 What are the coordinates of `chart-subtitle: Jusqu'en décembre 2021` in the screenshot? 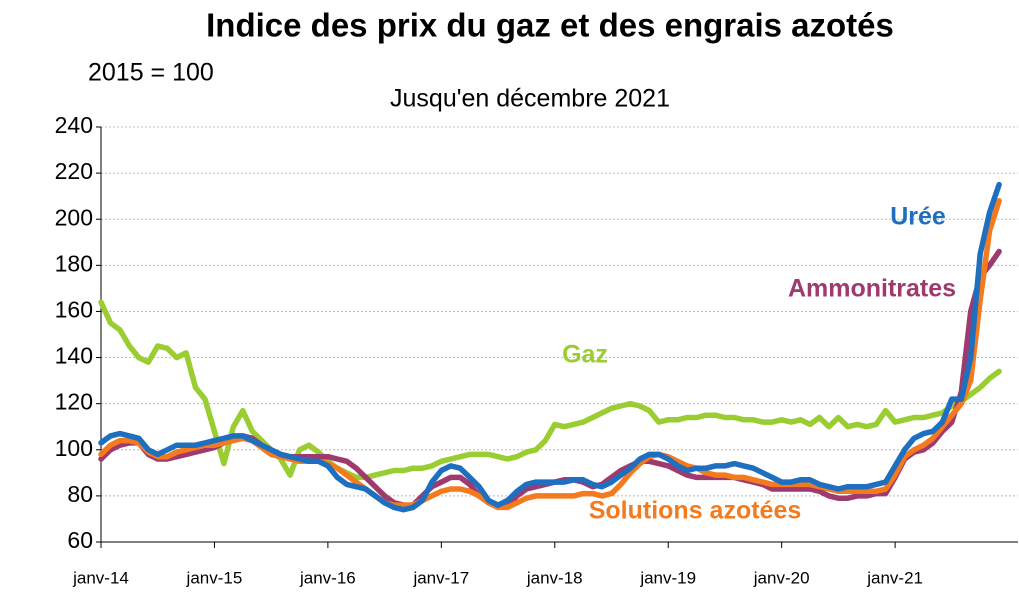 It's located at (530, 99).